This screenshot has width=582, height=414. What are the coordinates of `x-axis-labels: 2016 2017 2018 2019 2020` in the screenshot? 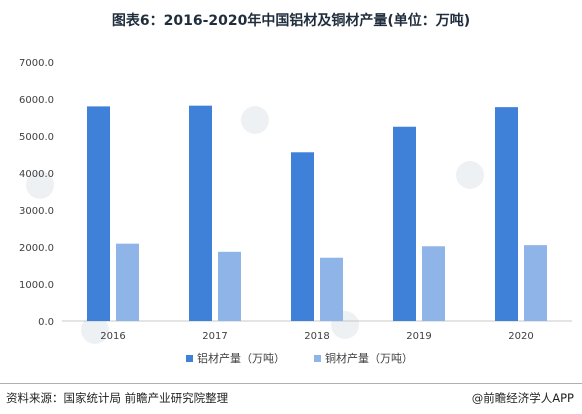 It's located at (316, 336).